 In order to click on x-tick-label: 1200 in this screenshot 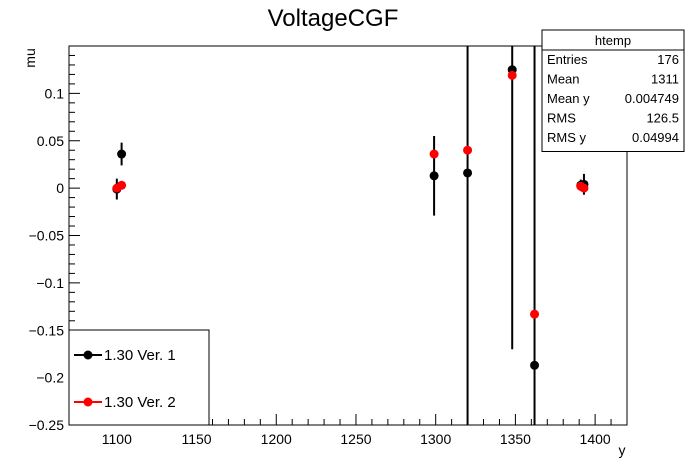, I will do `click(276, 439)`.